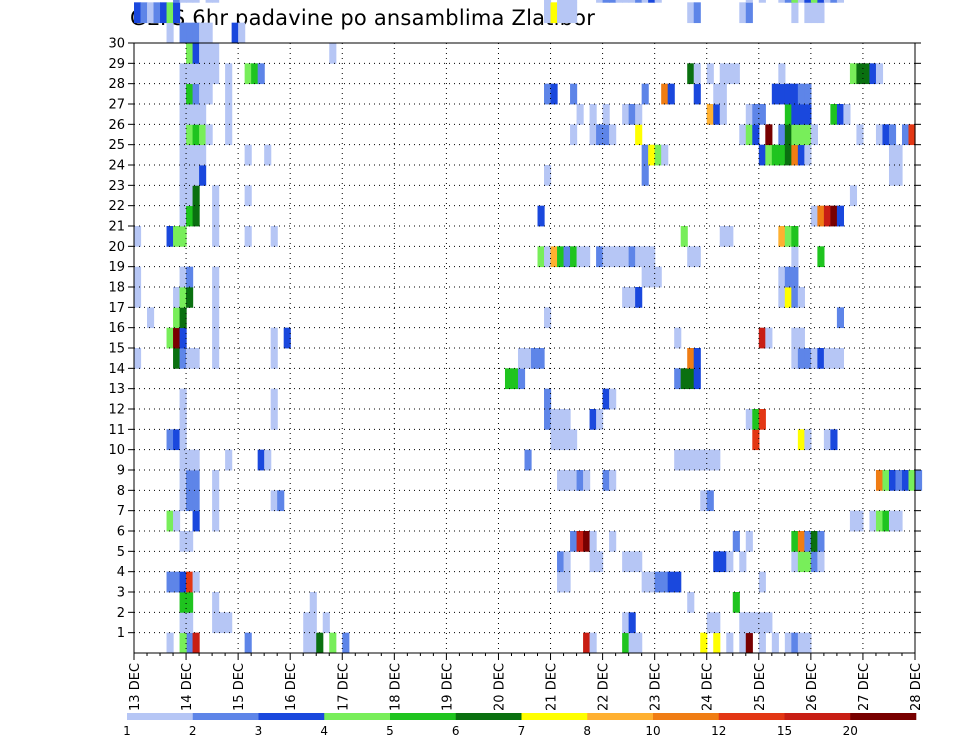  What do you see at coordinates (121, 552) in the screenshot?
I see `y-tick-label: 5` at bounding box center [121, 552].